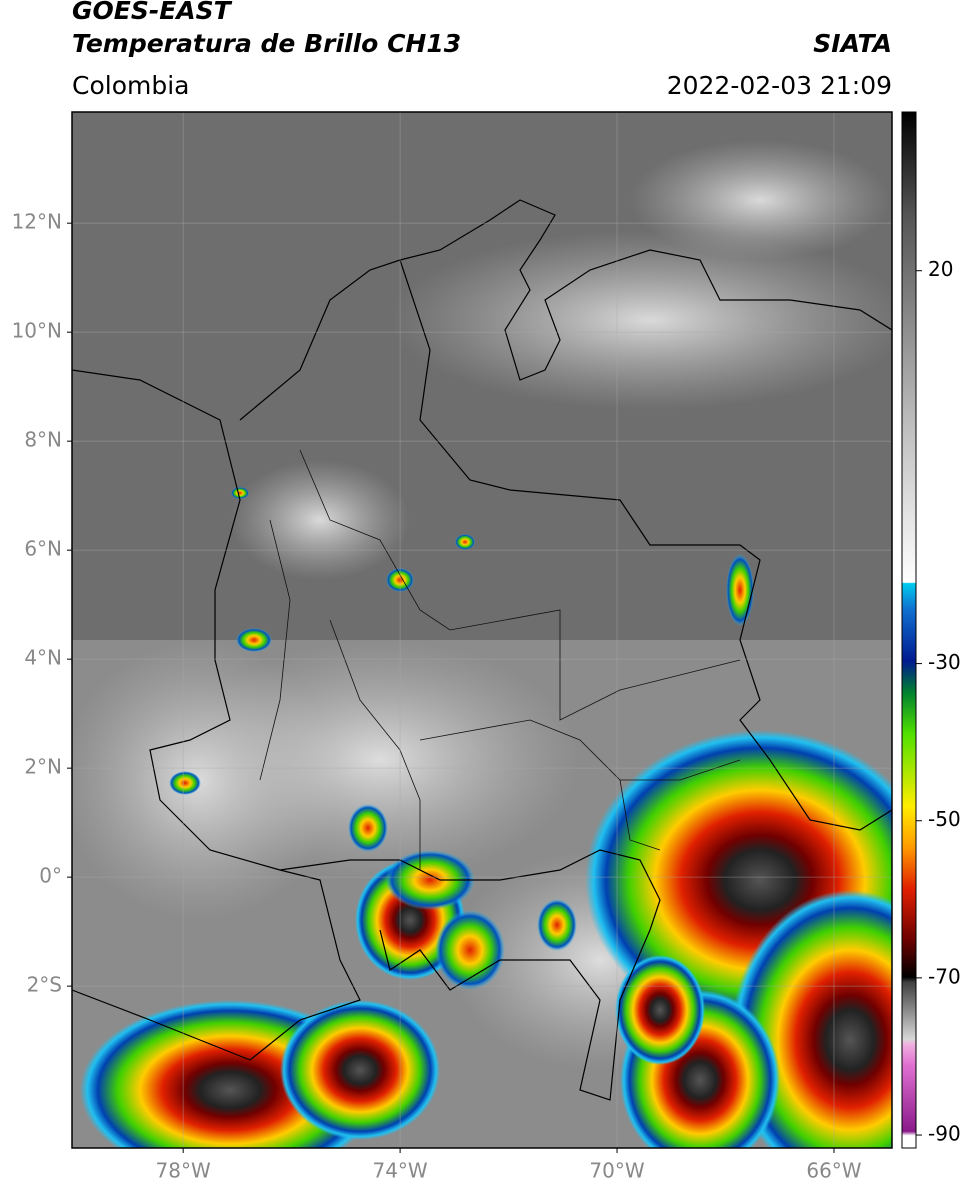  Describe the element at coordinates (399, 1171) in the screenshot. I see `x-tick-label: 74°W` at that location.